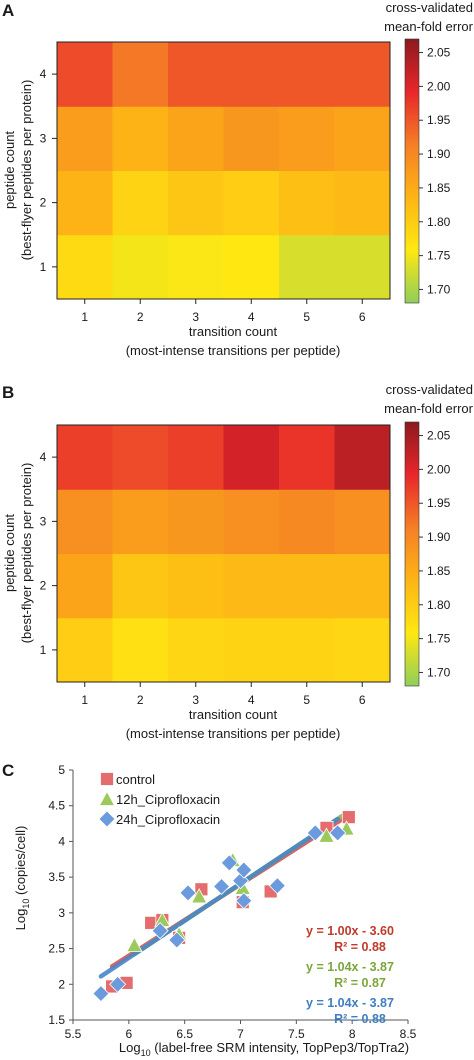 Image resolution: width=474 pixels, height=1060 pixels. Describe the element at coordinates (350, 931) in the screenshot. I see `equation-square: y = 1.00x - 3.60` at that location.